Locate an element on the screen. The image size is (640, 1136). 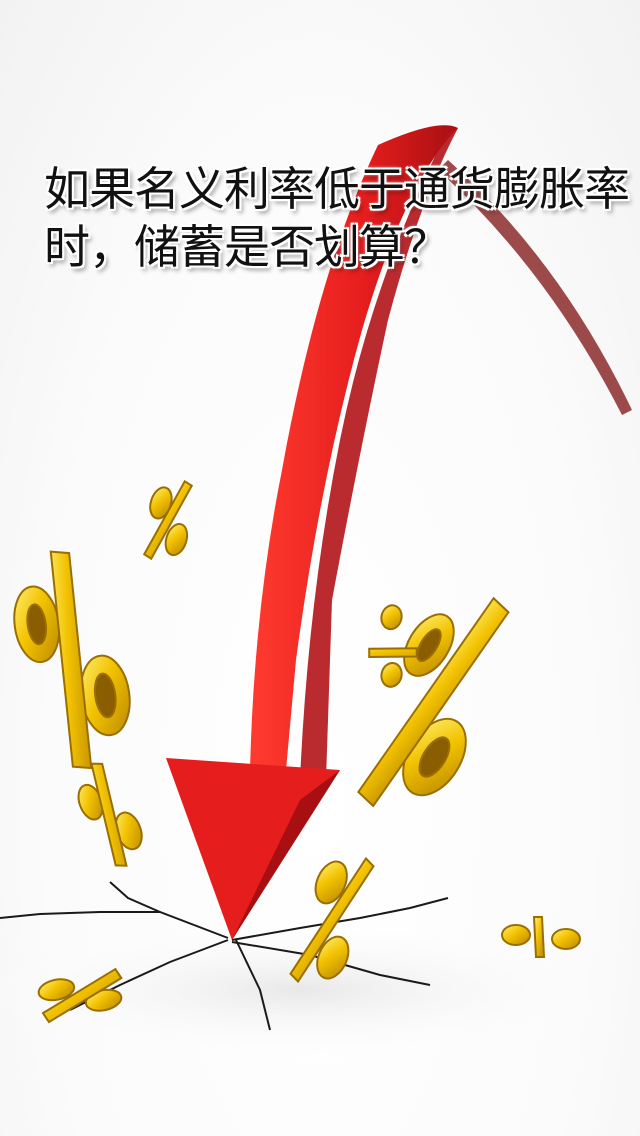
ground-crack-icon is located at coordinates (224, 956).